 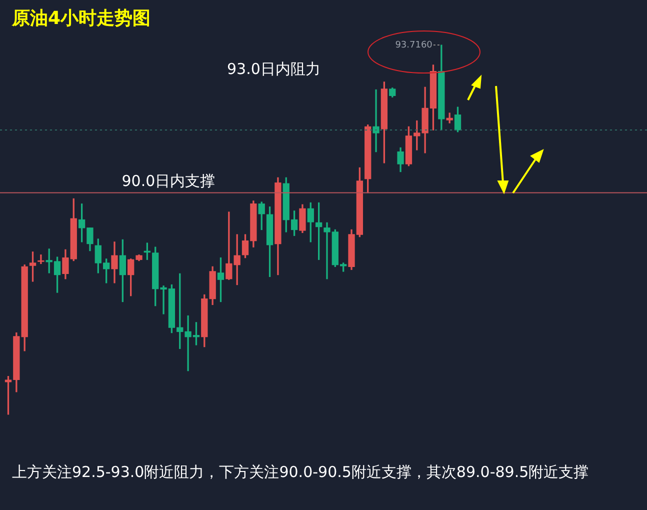 I want to click on ref-line-label: 90.0日内支撑, so click(x=169, y=181).